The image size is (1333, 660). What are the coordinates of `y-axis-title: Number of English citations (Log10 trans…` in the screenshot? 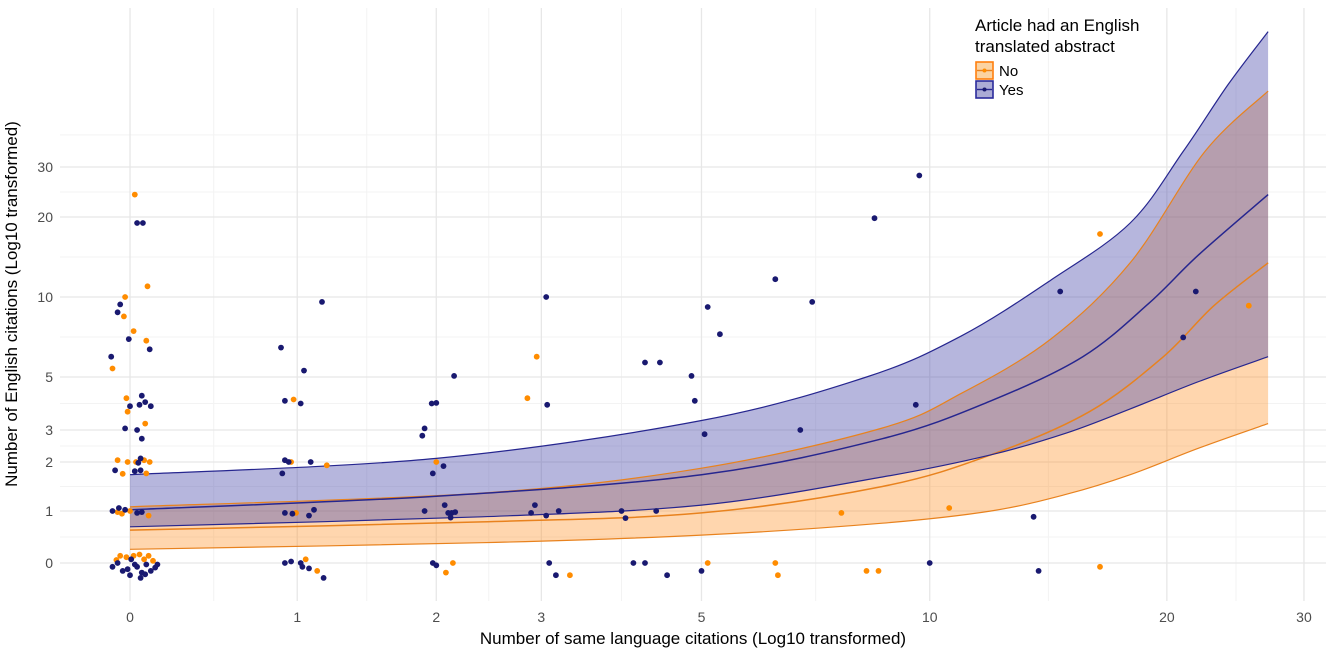 It's located at (11, 304).